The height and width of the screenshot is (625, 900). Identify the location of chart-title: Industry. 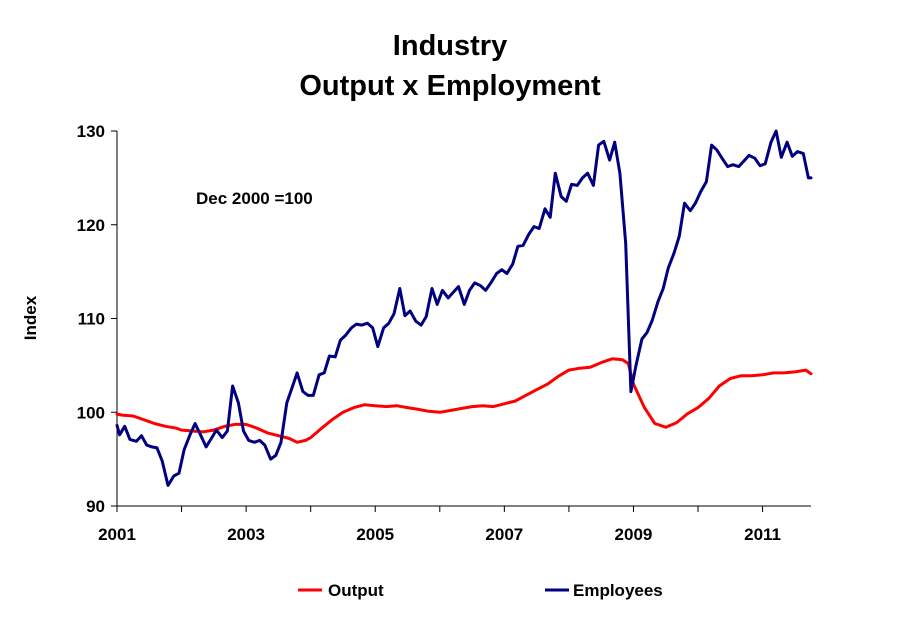
(450, 46).